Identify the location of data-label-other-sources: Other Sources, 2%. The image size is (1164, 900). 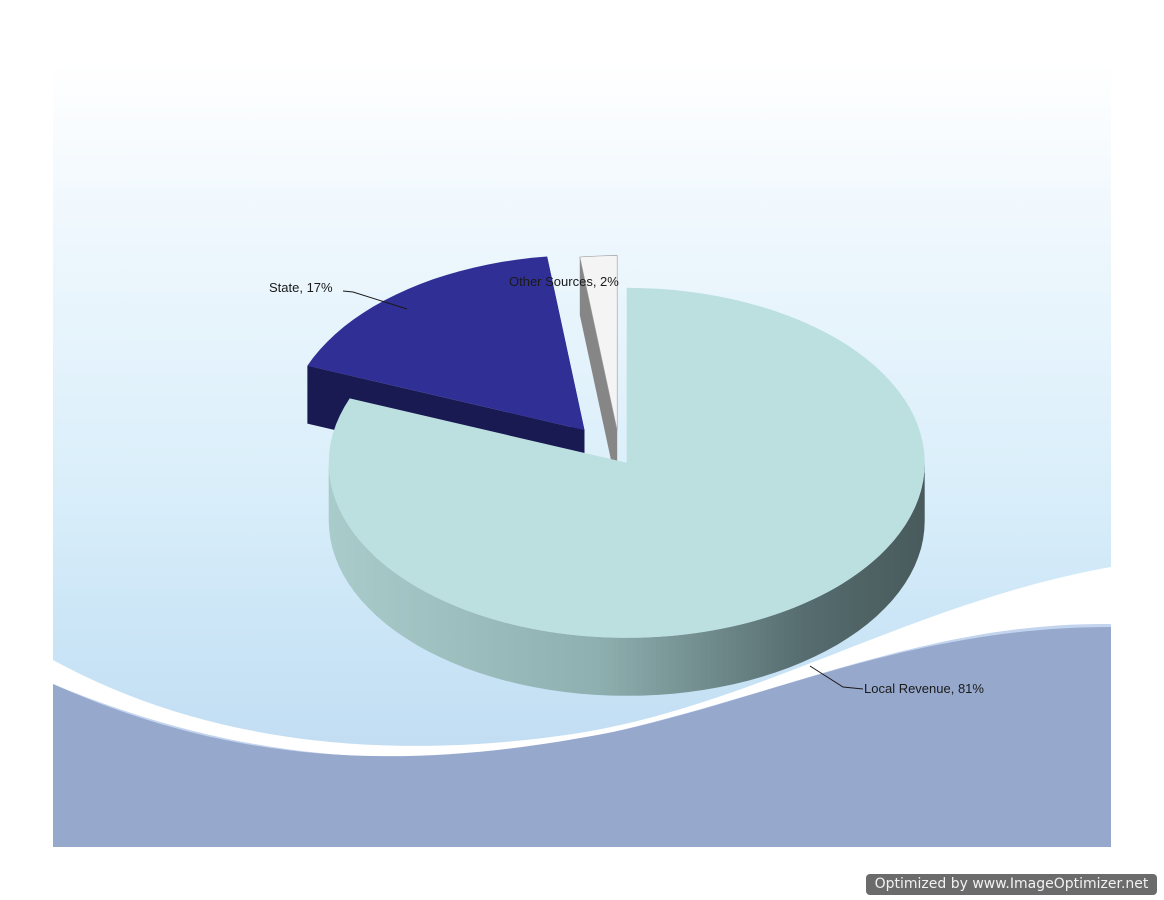
(564, 281).